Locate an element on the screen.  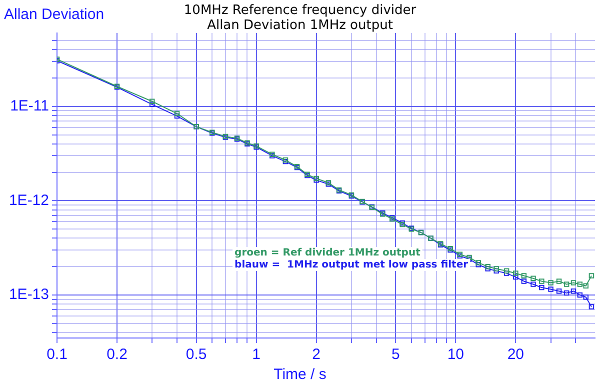
y-tick-label: 1E-12 is located at coordinates (28, 200).